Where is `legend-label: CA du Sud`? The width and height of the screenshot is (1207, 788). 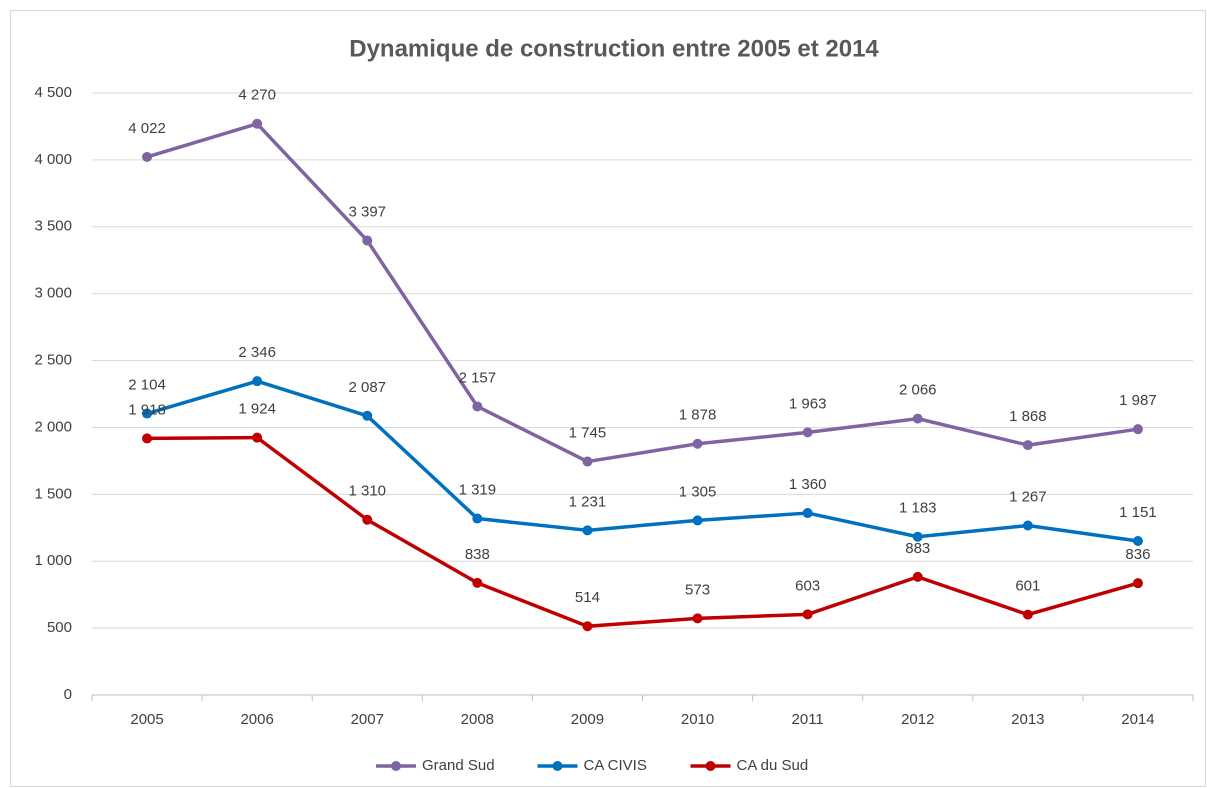
legend-label: CA du Sud is located at coordinates (773, 765).